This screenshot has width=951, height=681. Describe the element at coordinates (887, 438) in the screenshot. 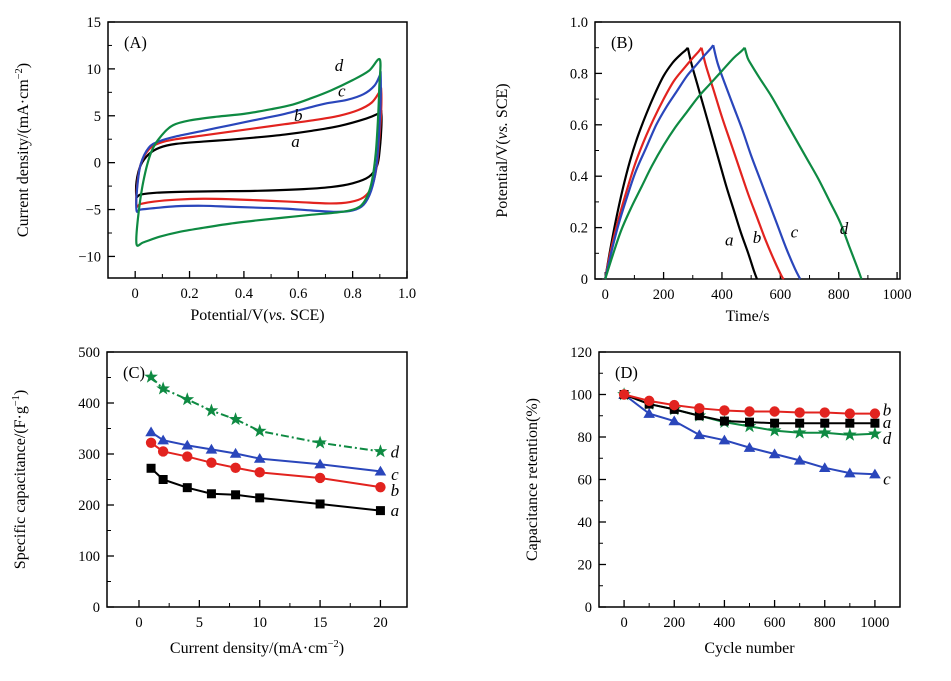

I see `panel-D-curve-label-d: d` at that location.